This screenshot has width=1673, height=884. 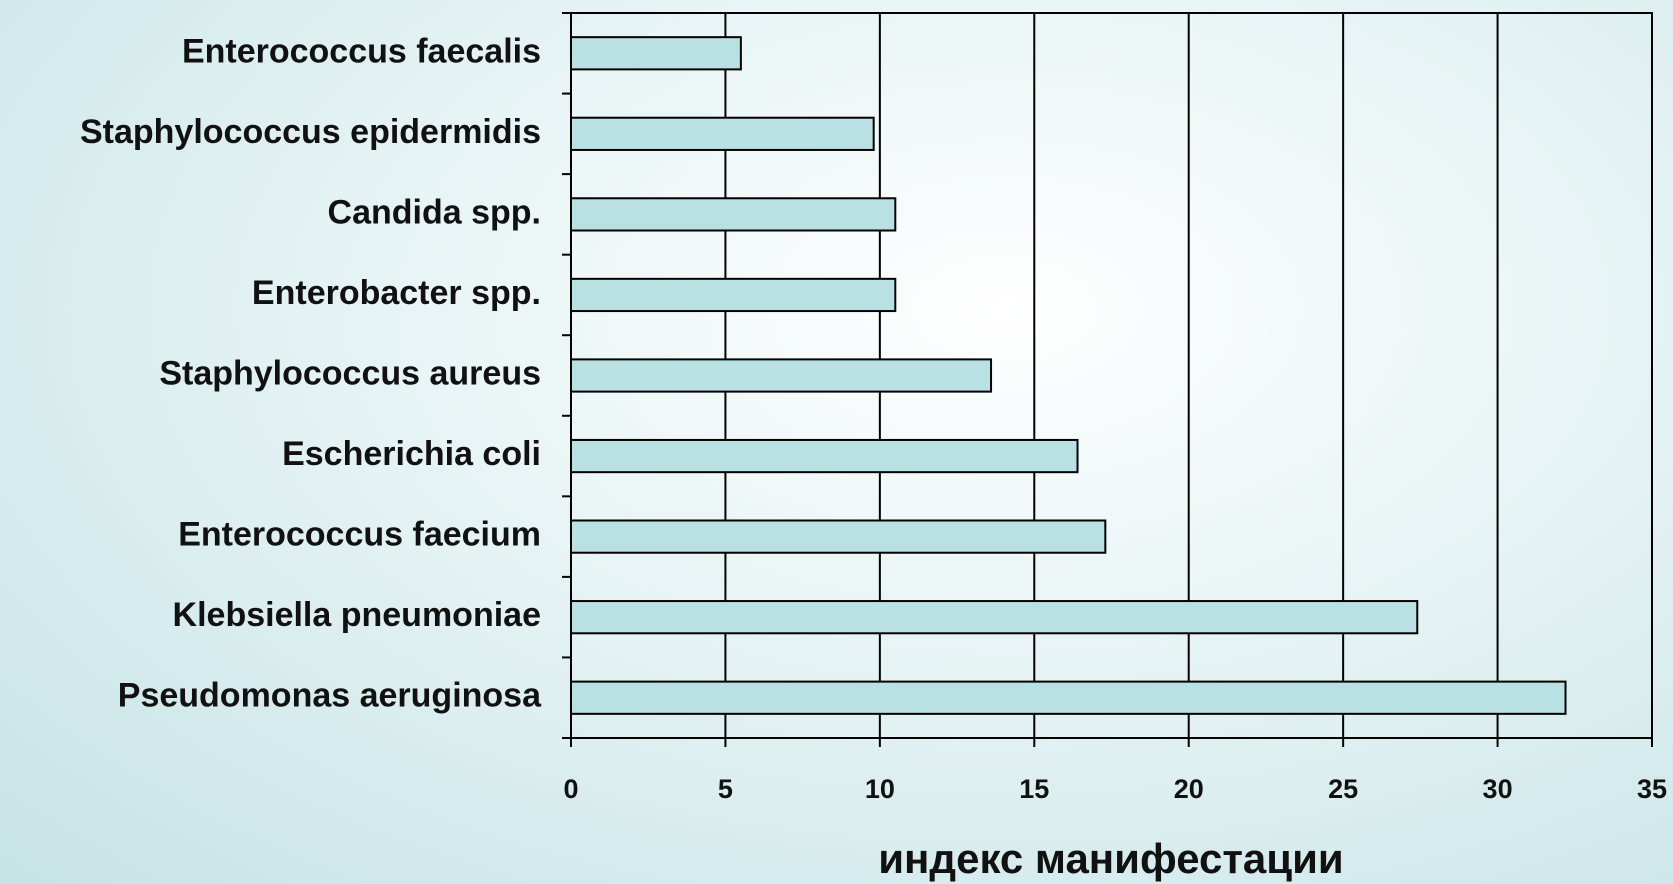 What do you see at coordinates (350, 373) in the screenshot?
I see `y-tick-label: Staphylococcus aureus` at bounding box center [350, 373].